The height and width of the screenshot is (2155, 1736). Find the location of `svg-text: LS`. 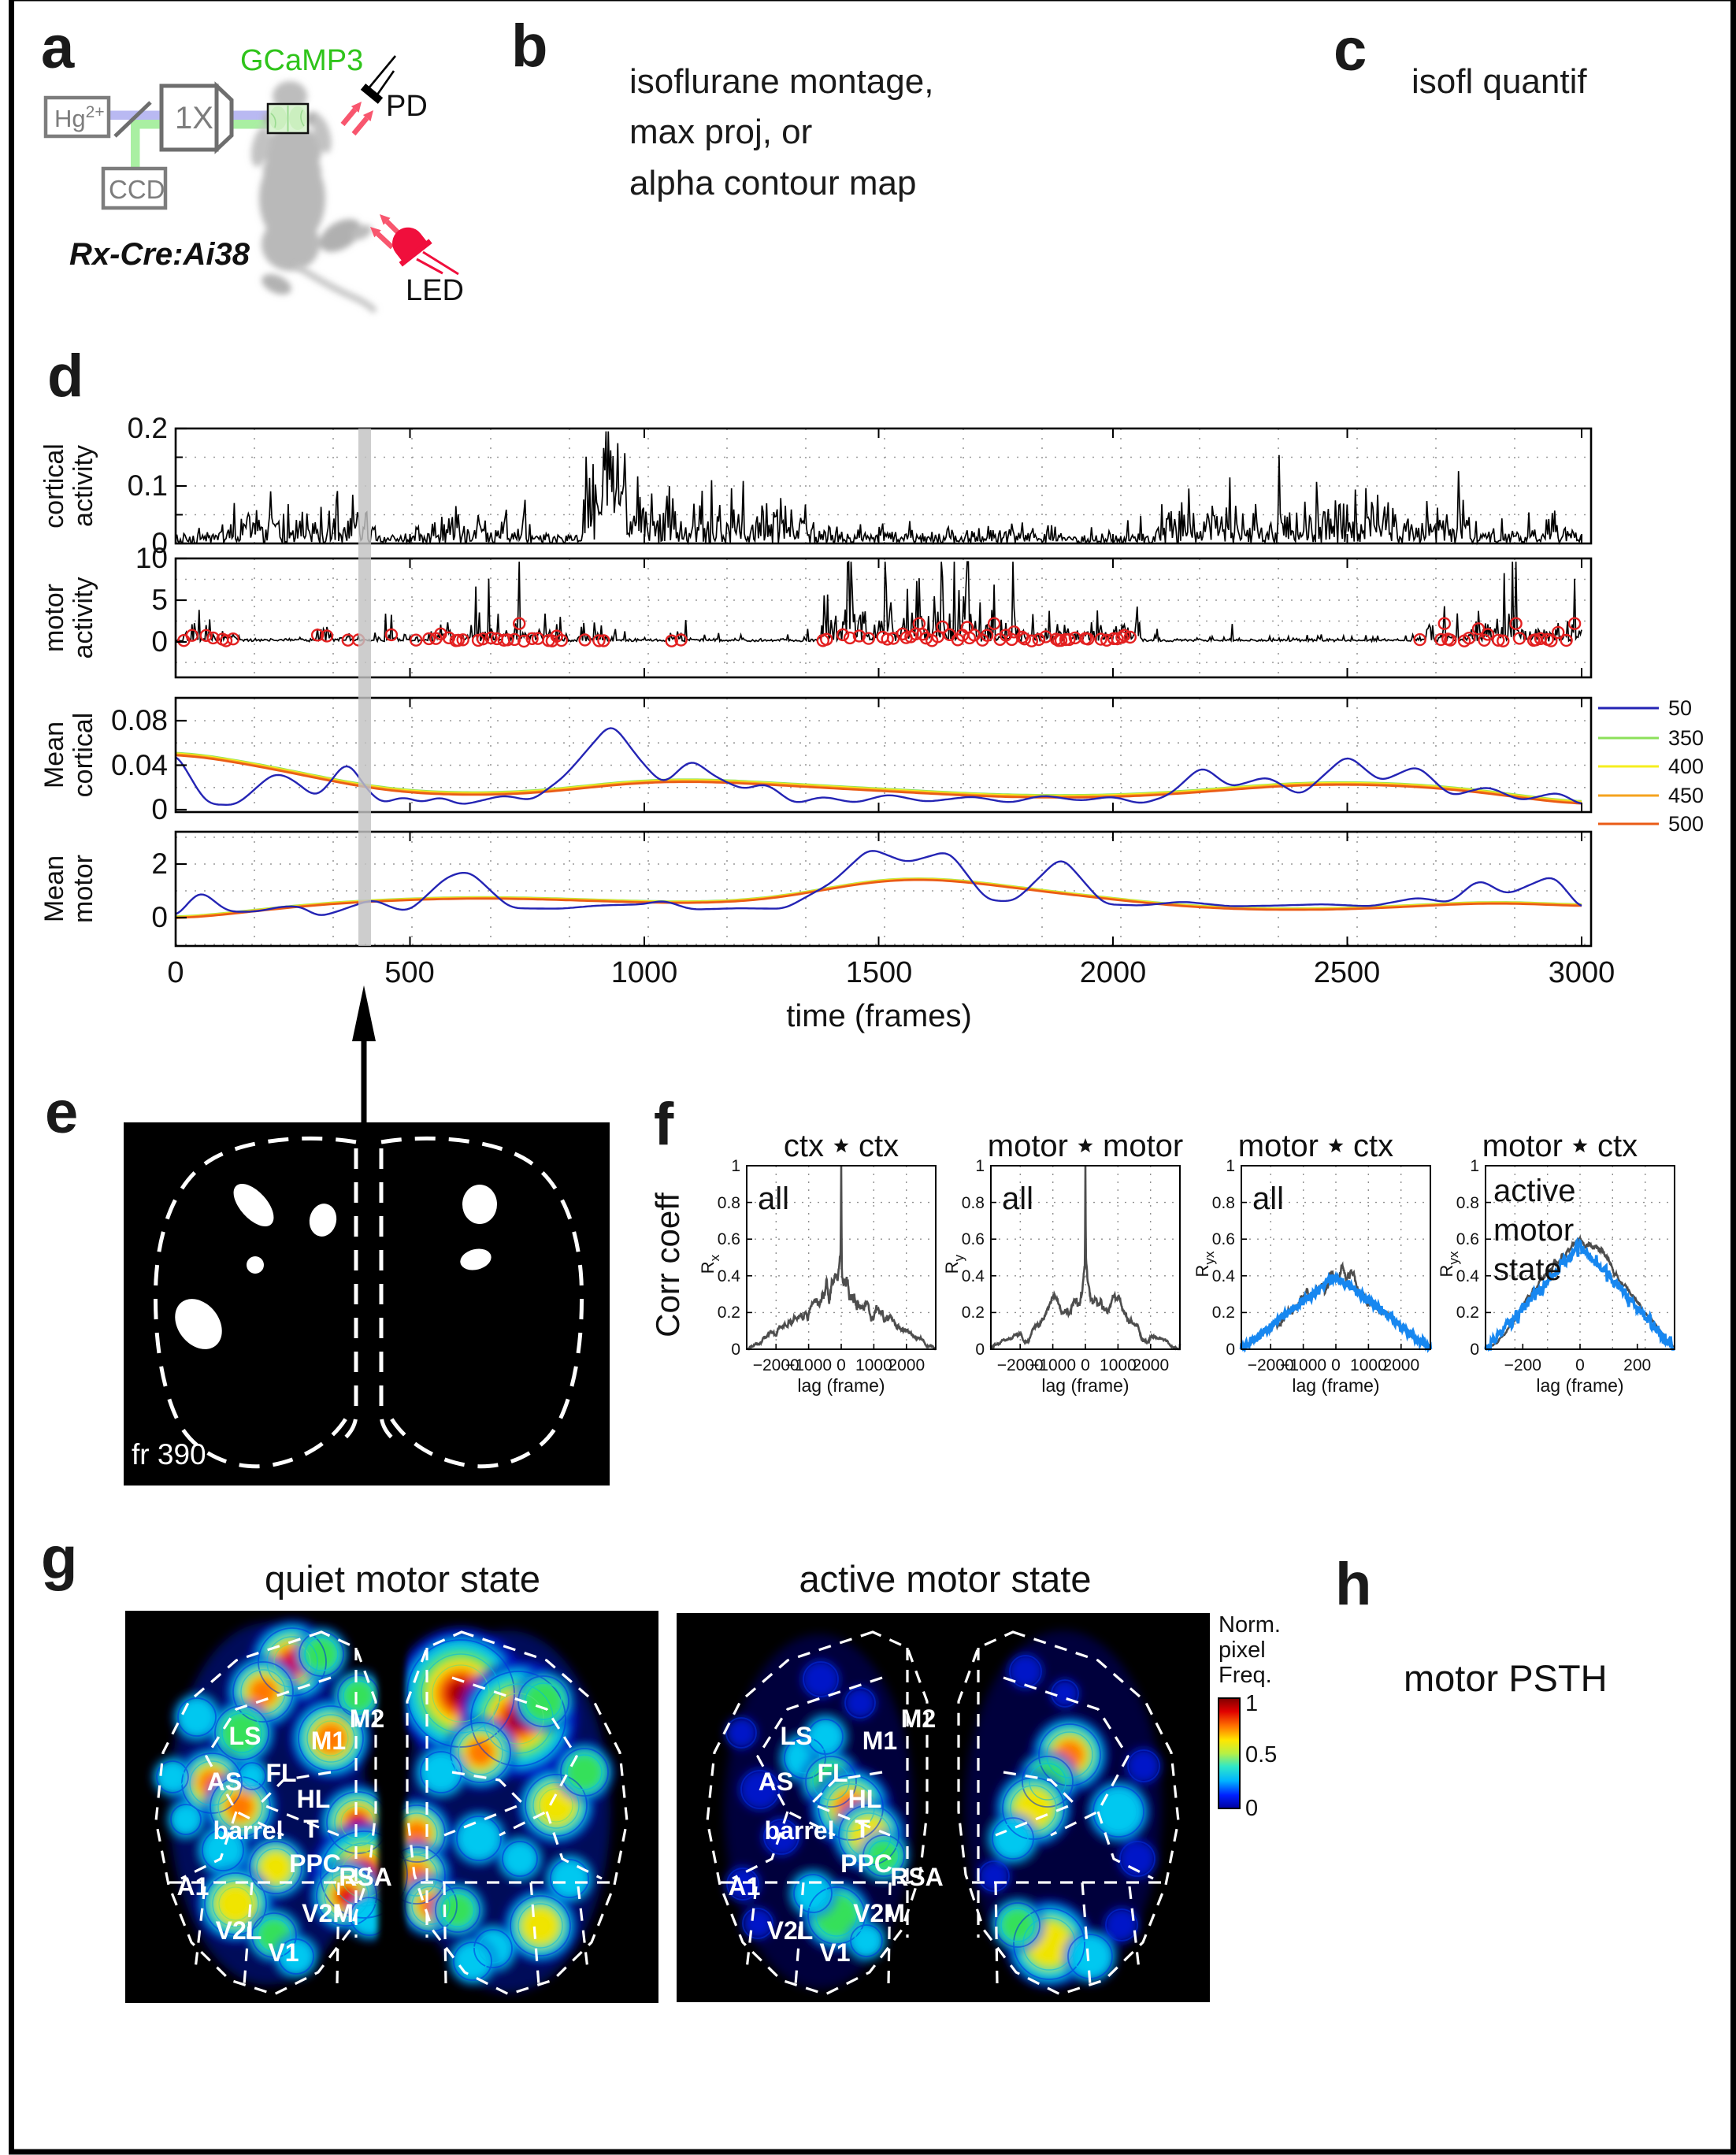

svg-text: LS is located at coordinates (797, 1736).